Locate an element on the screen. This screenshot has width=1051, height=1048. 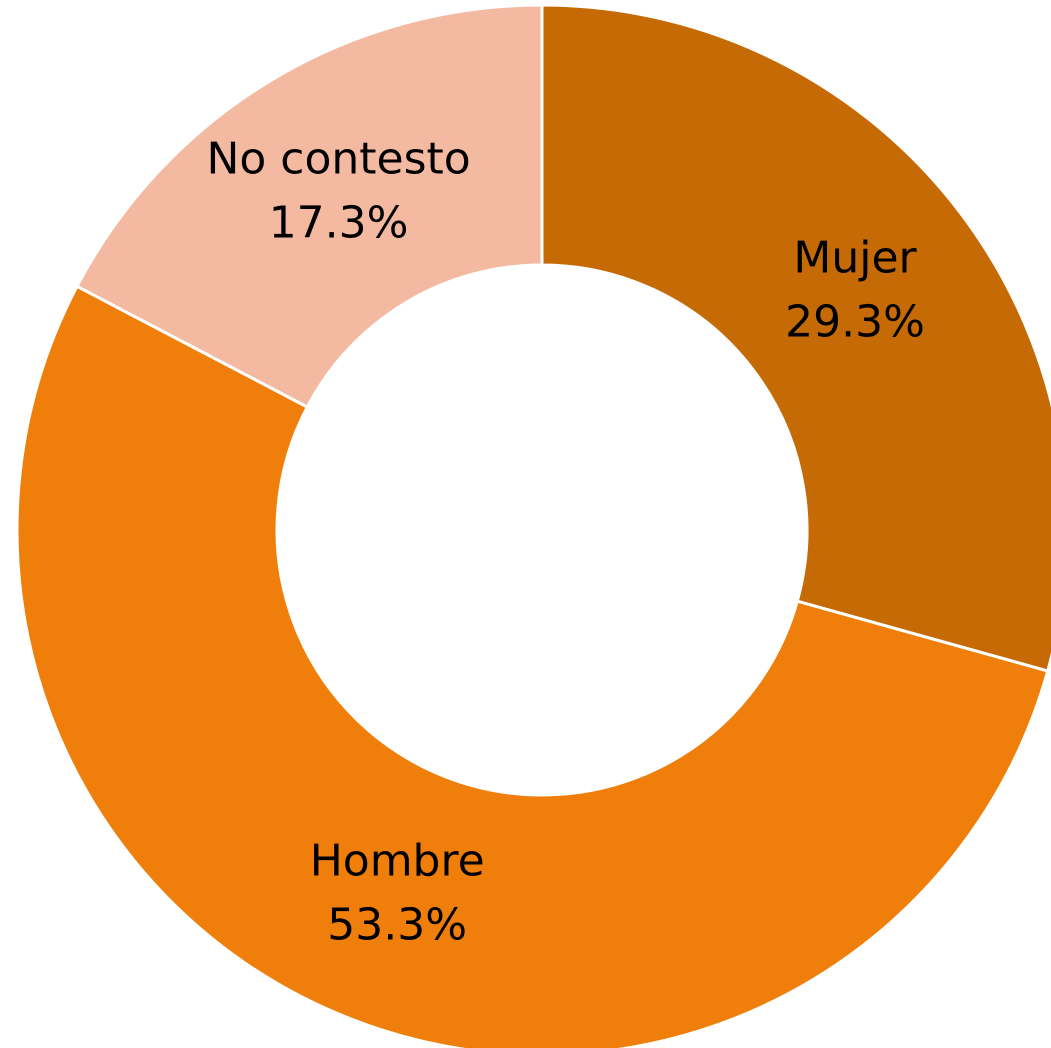
slice-value-label: 17.3% is located at coordinates (339, 223).